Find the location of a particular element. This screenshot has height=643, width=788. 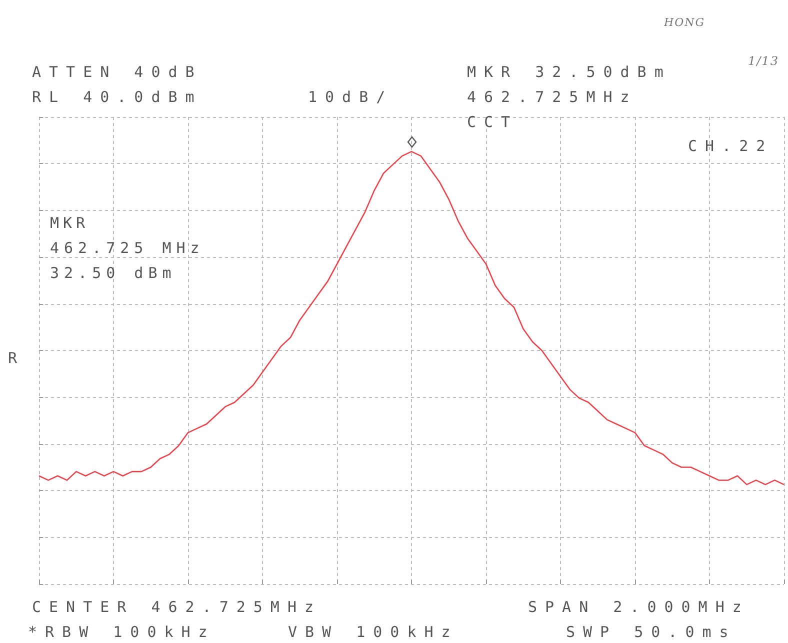

annotation: MKR is located at coordinates (70, 223).